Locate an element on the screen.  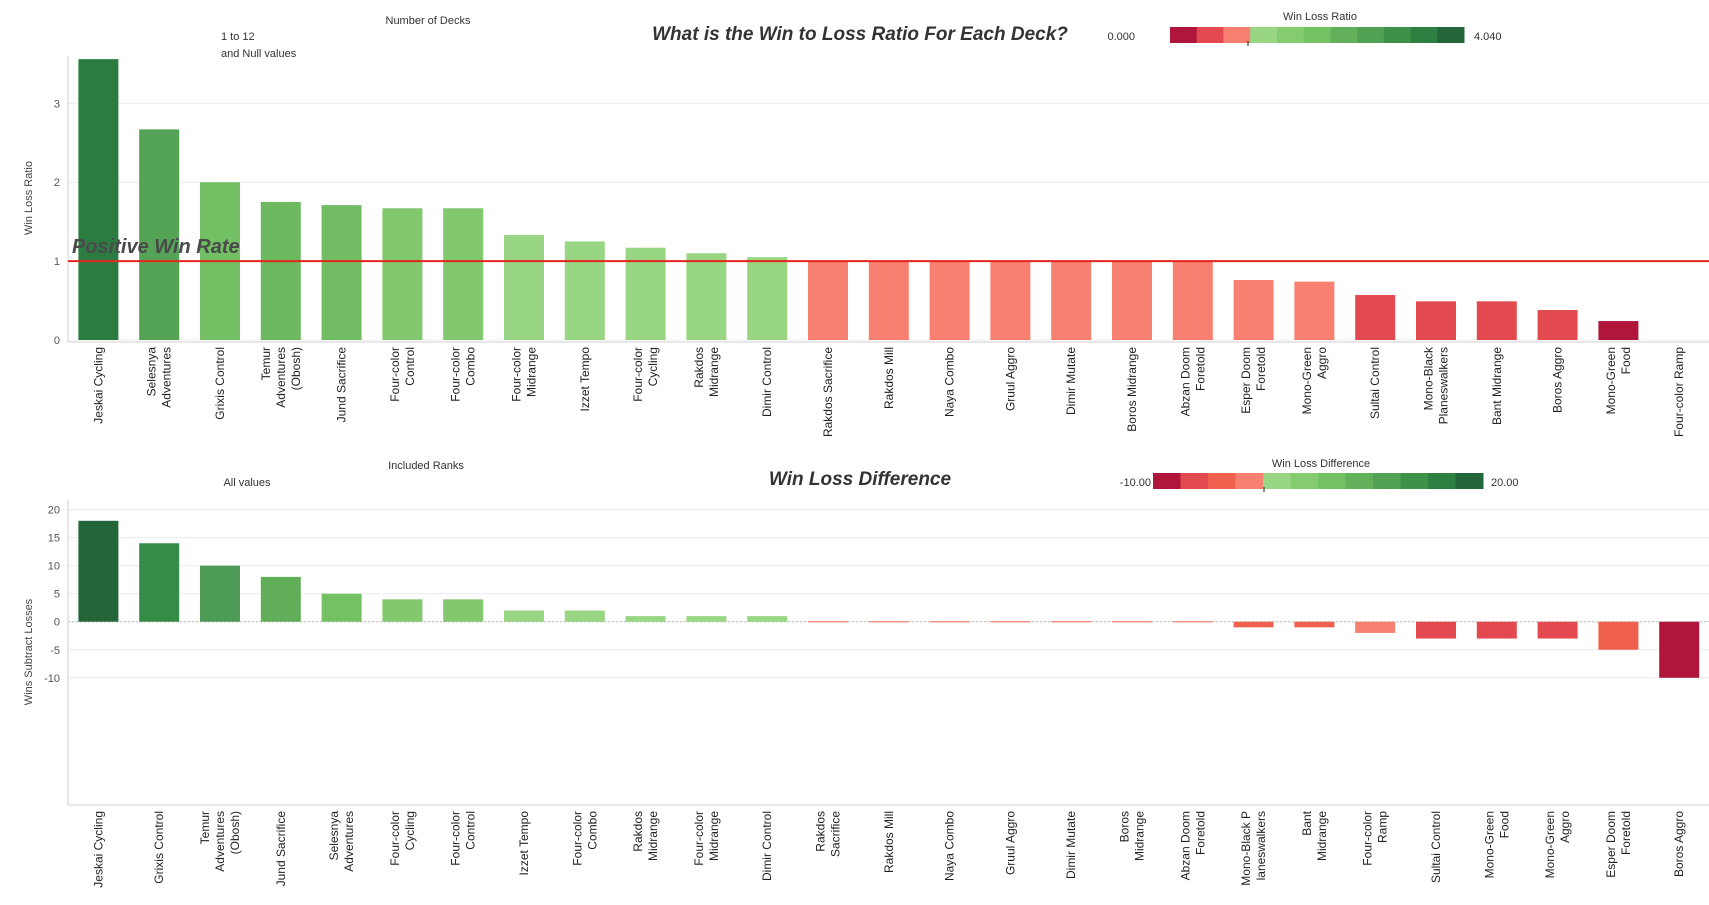
category-label-line: Mono-Black P is located at coordinates (1246, 848).